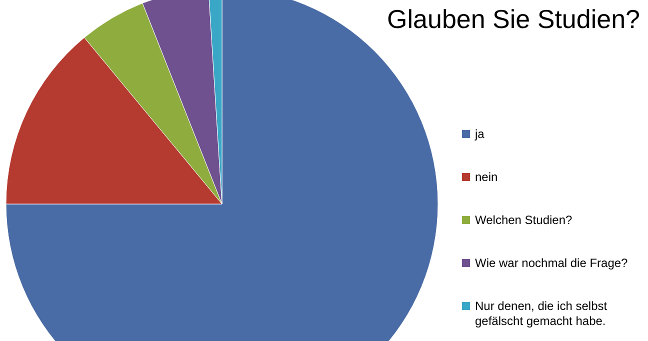 Image resolution: width=648 pixels, height=341 pixels. What do you see at coordinates (551, 263) in the screenshot?
I see `legend-label: Wie war nochmal die Frage?` at bounding box center [551, 263].